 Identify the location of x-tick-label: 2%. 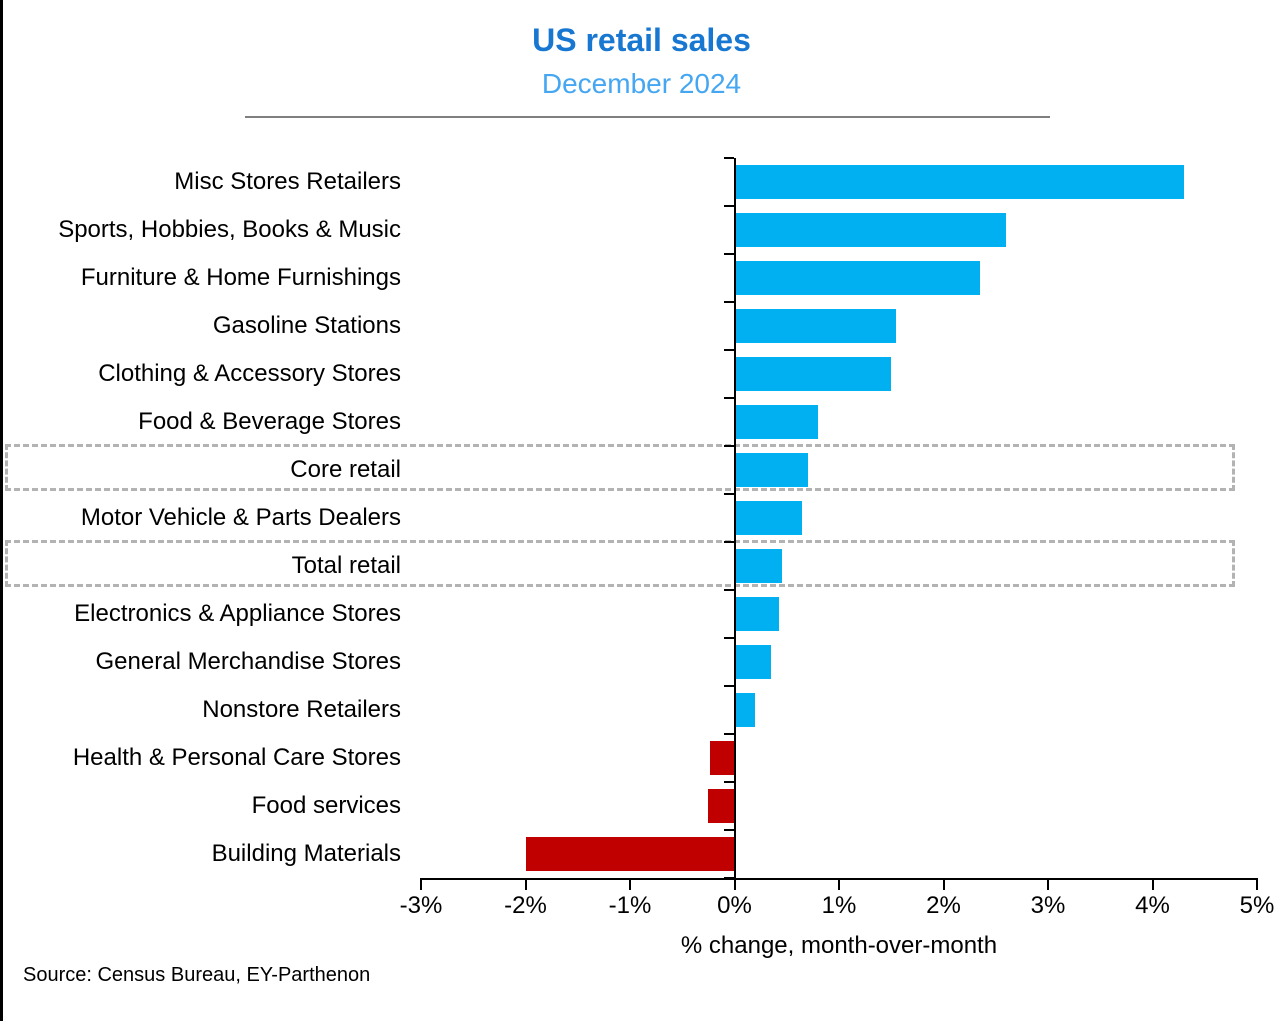
(943, 905).